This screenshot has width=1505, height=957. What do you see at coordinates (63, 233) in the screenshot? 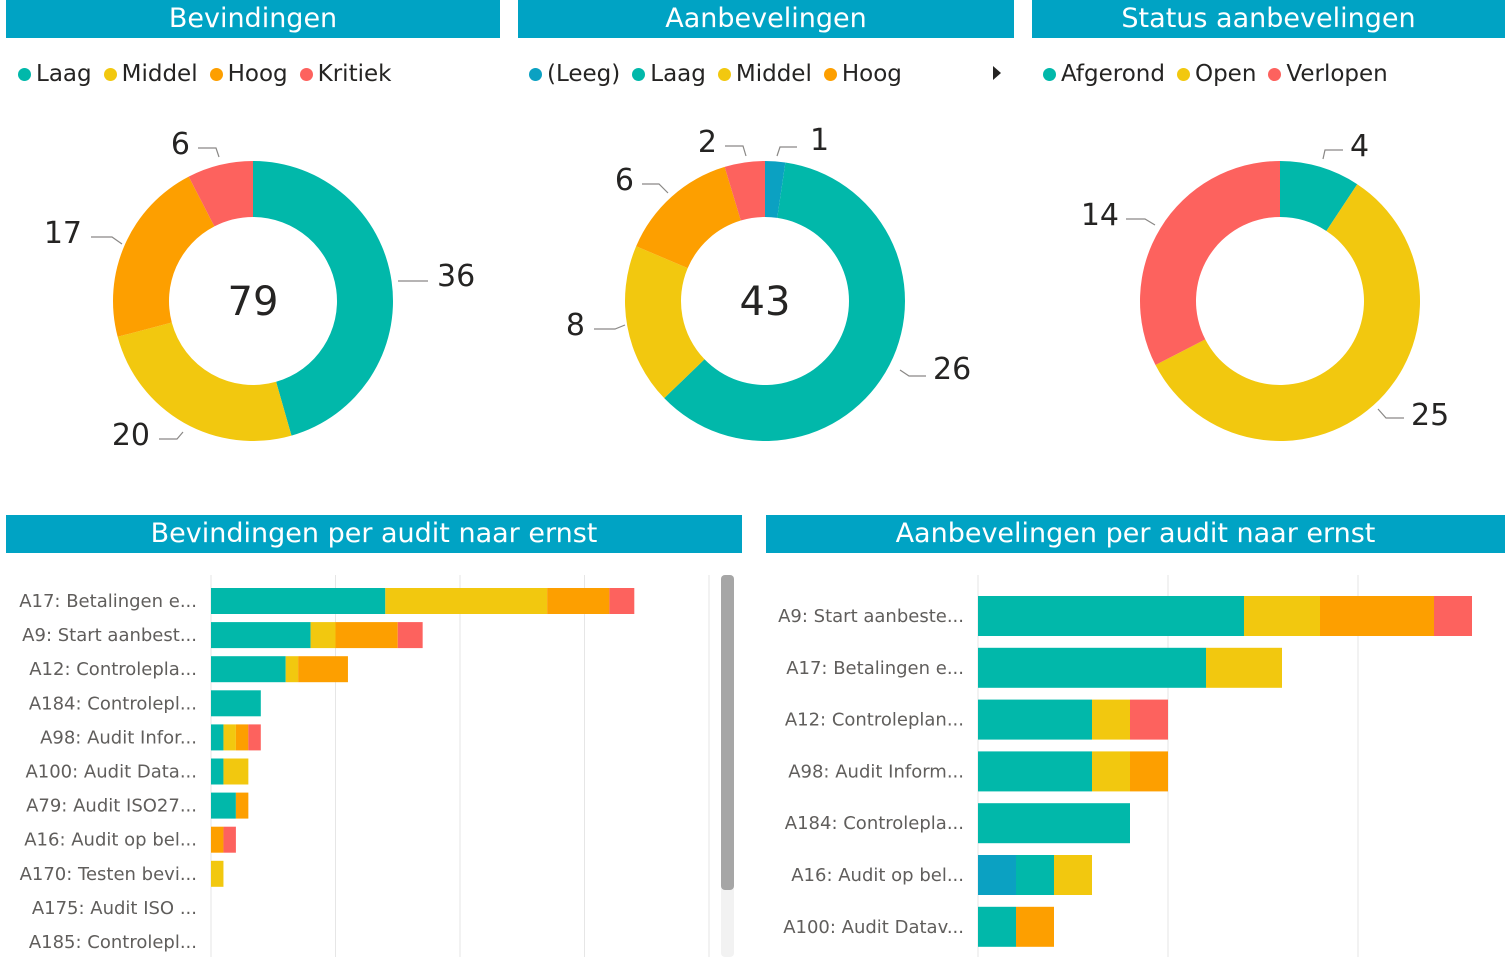
I see `data-label-hoog: 17` at bounding box center [63, 233].